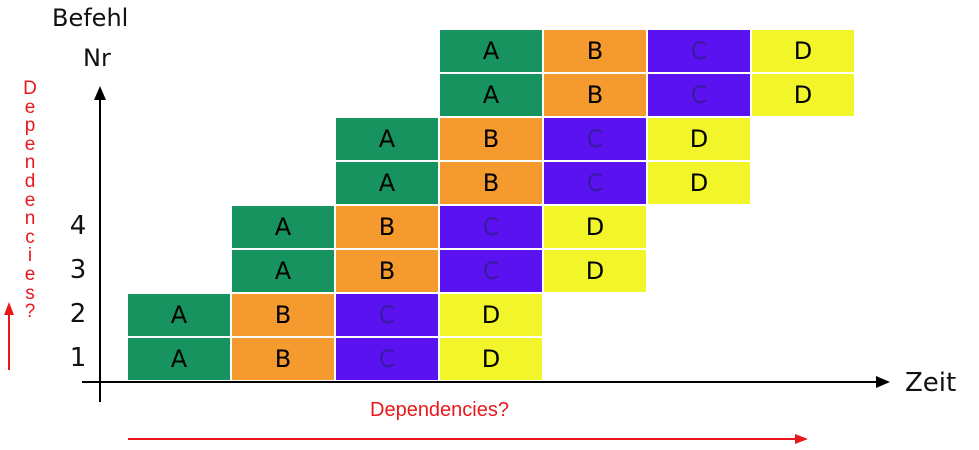 The image size is (979, 450). I want to click on stage-cell-d-row-7: D, so click(803, 95).